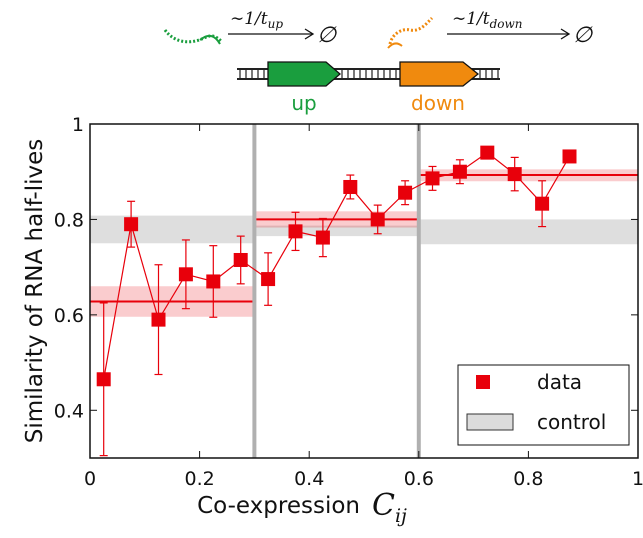 This screenshot has width=643, height=538. What do you see at coordinates (278, 506) in the screenshot?
I see `svg-text: Co-expression` at bounding box center [278, 506].